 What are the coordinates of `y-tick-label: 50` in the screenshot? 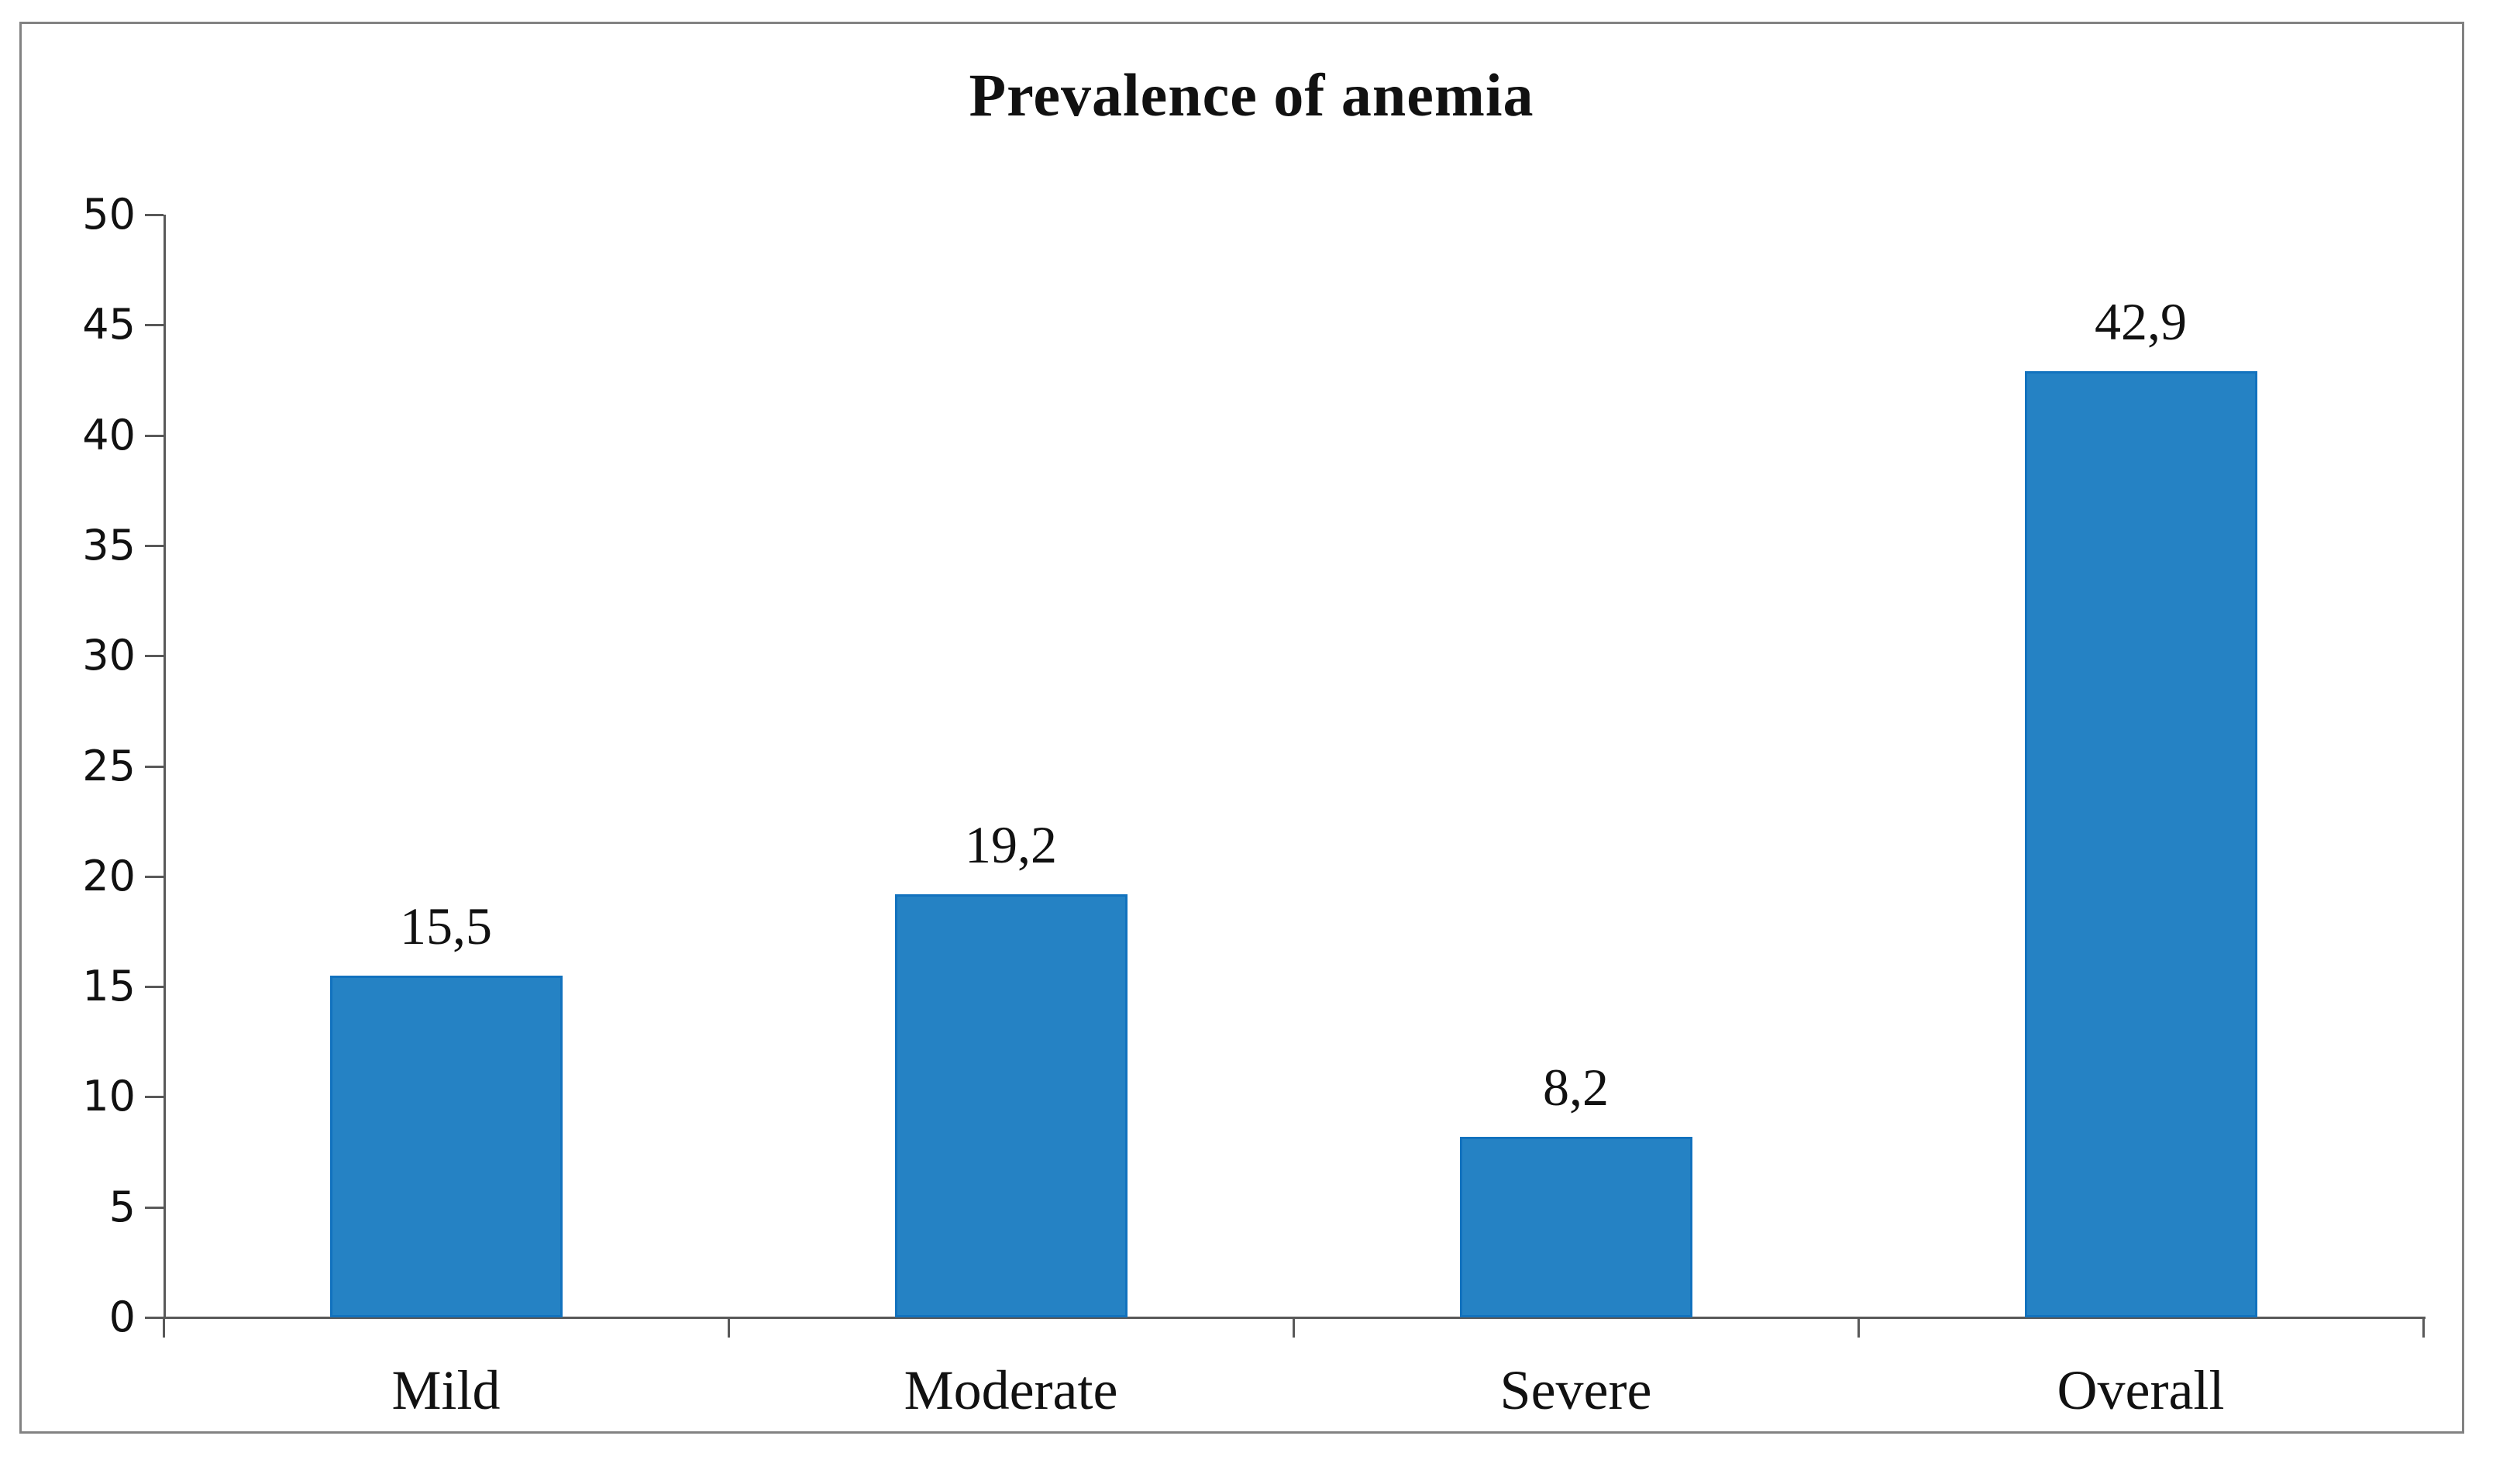 It's located at (109, 214).